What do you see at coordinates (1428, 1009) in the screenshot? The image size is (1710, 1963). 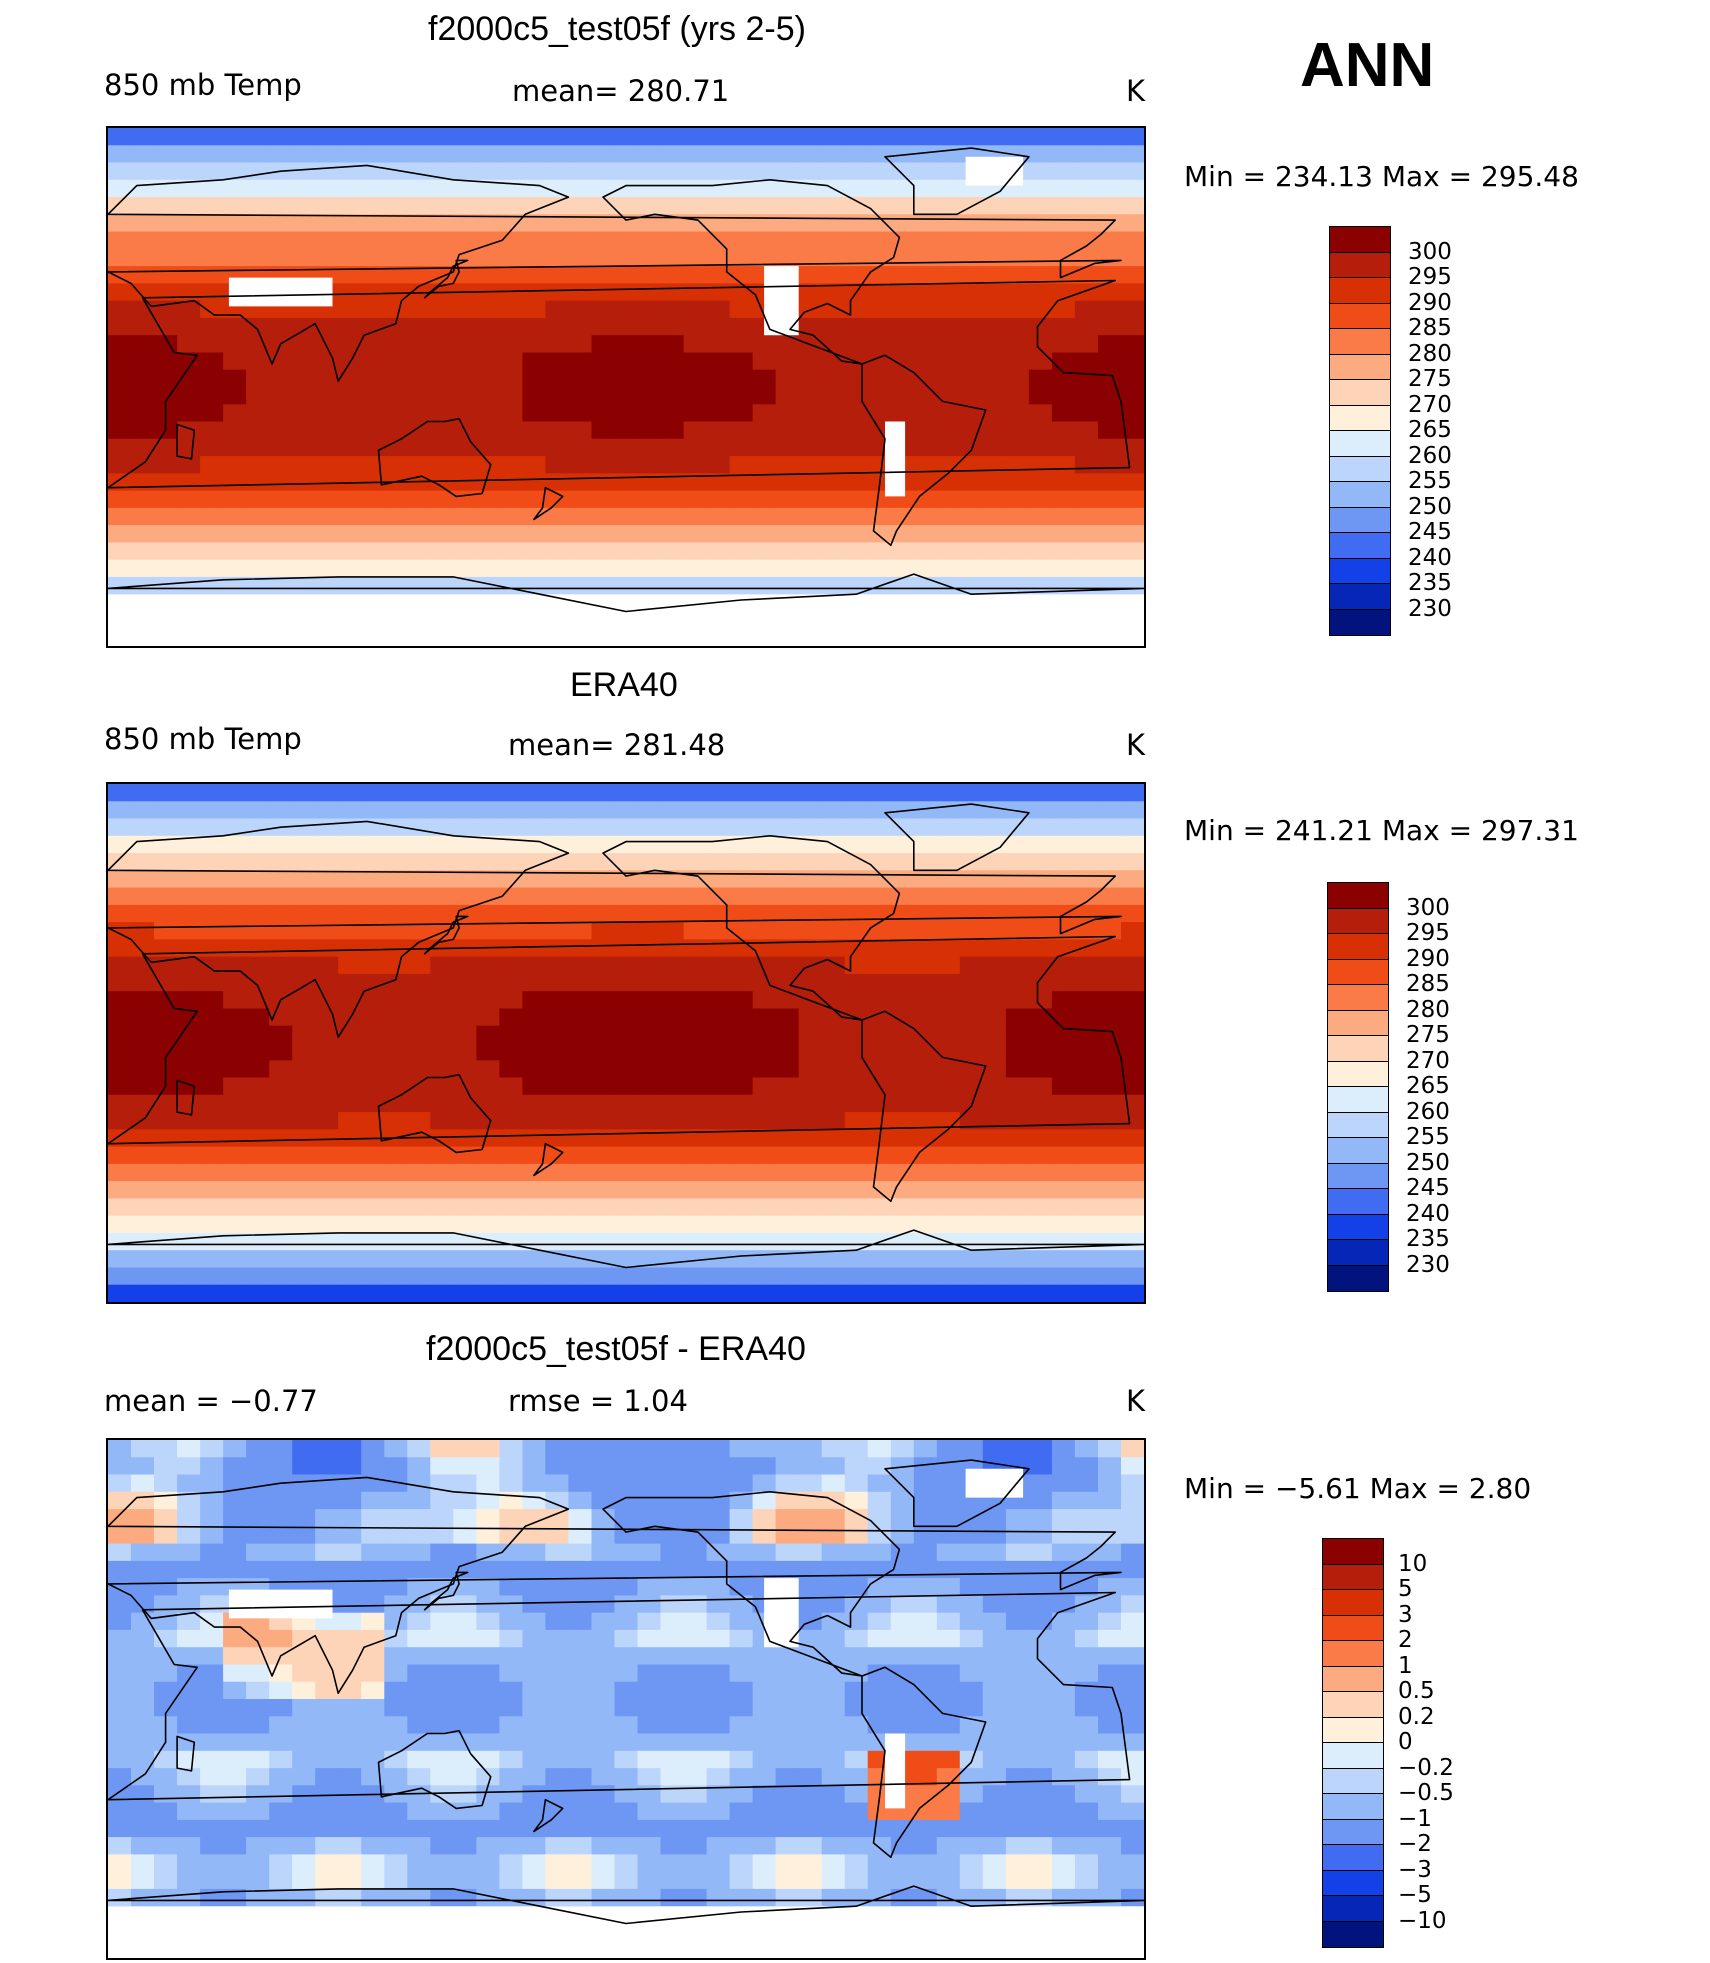 I see `colorbar-level-label: 280` at bounding box center [1428, 1009].